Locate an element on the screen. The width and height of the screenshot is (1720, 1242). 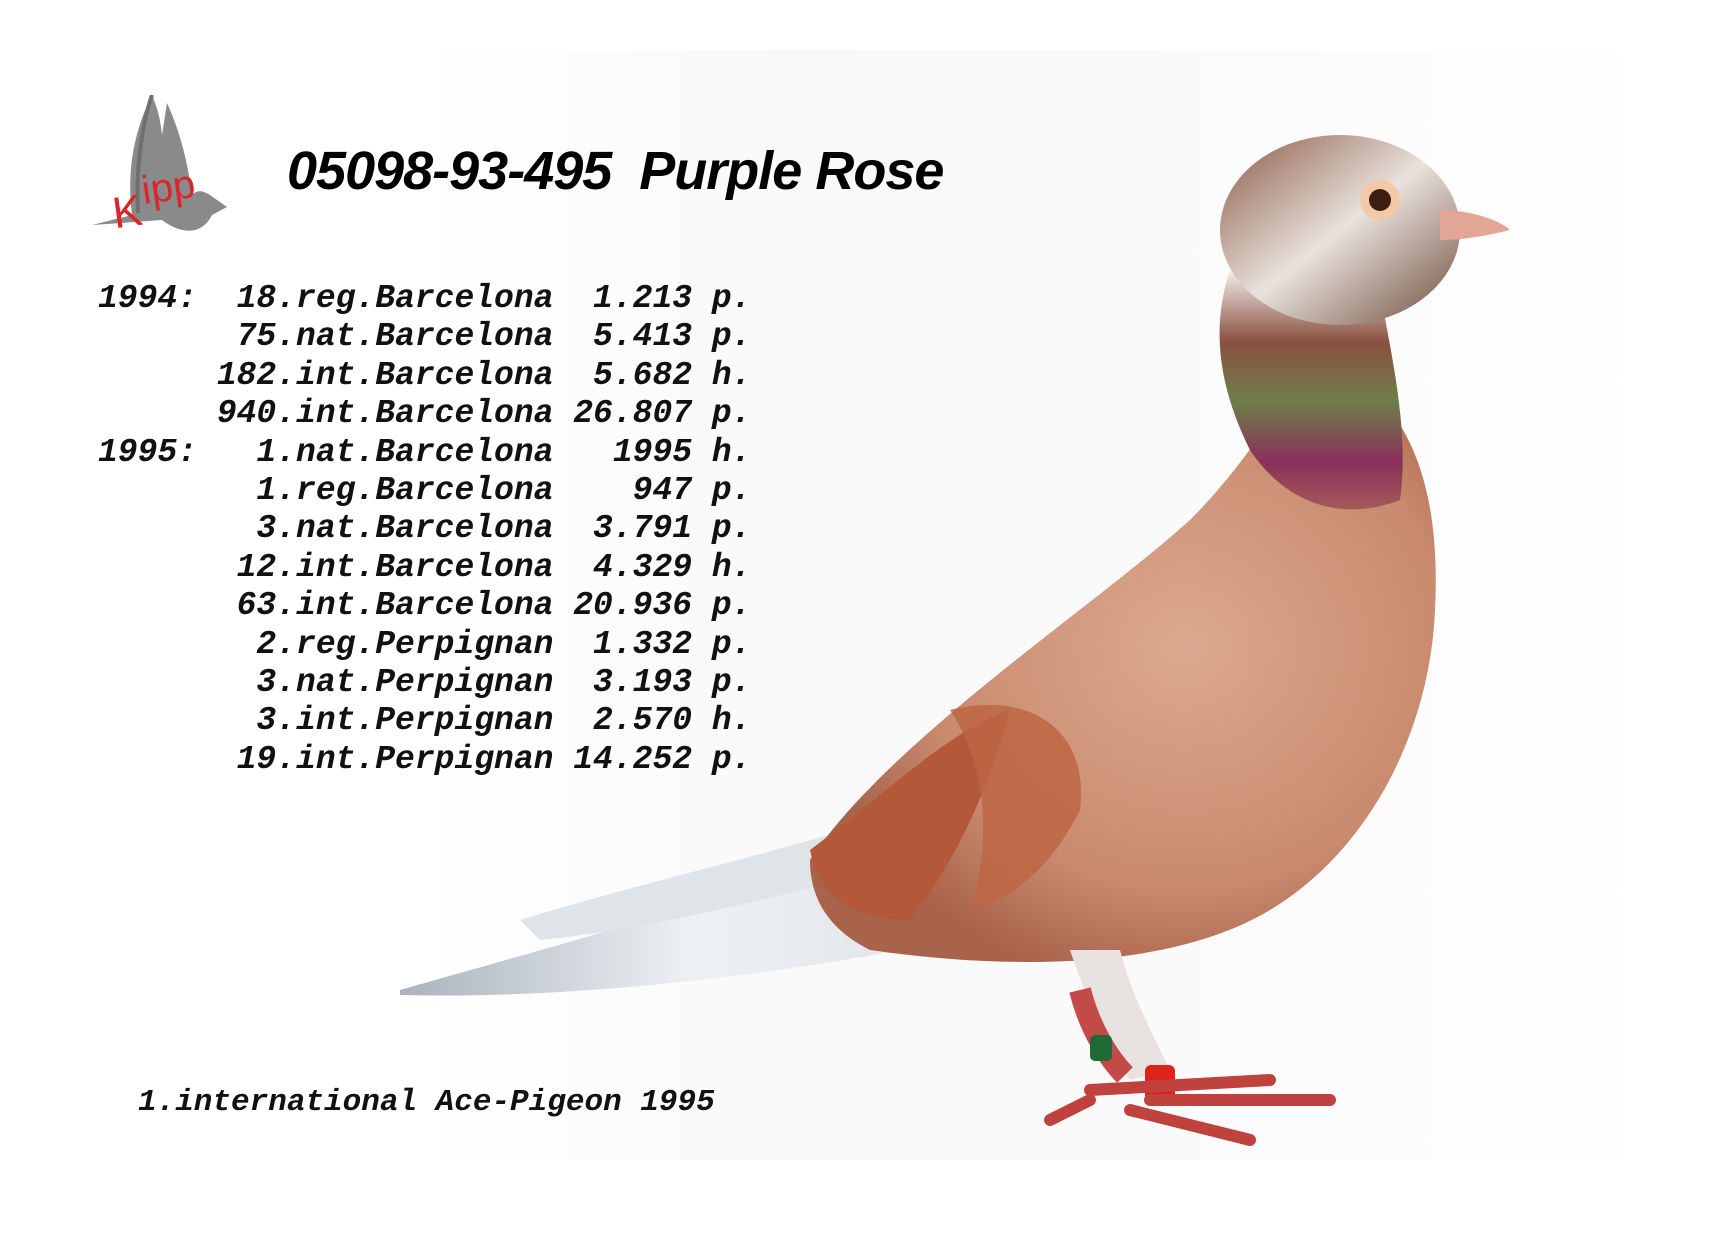
result-row: 940.int.Barcelona 26.807 p. is located at coordinates (425, 414).